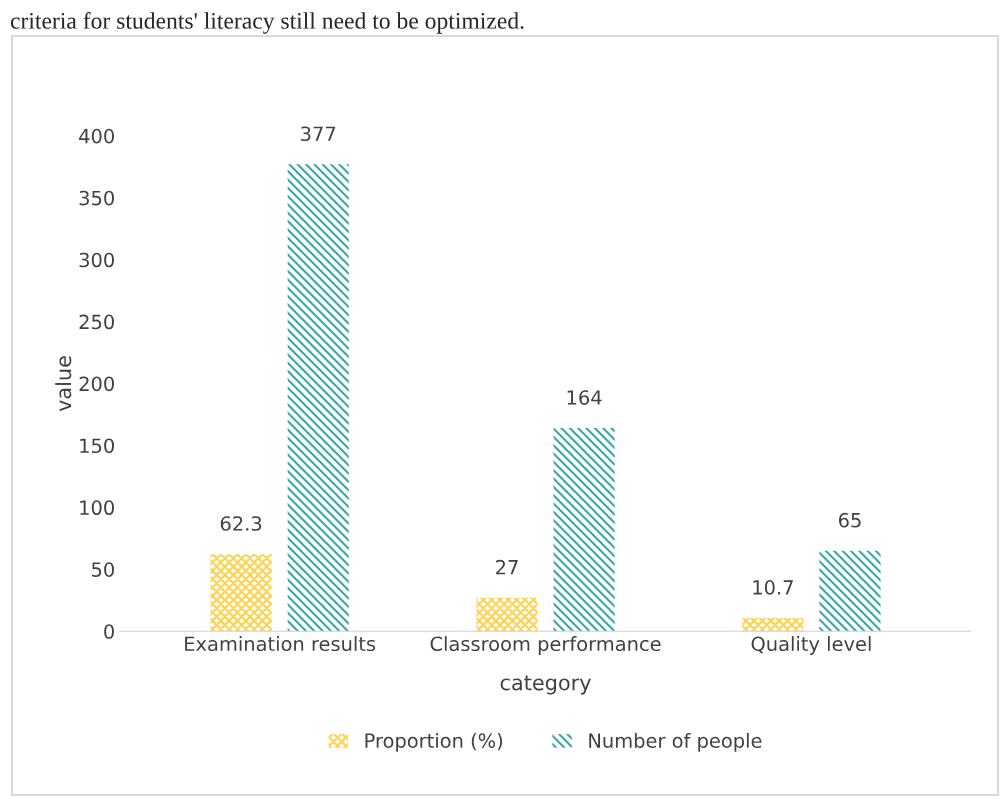  Describe the element at coordinates (96, 198) in the screenshot. I see `y-tick-label: 350` at that location.